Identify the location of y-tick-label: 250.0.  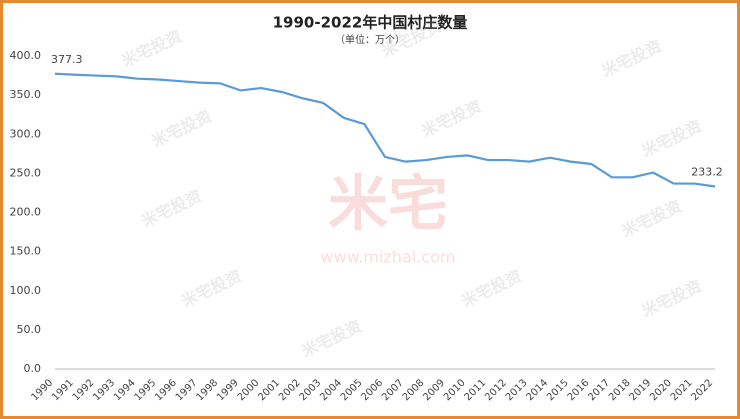
(26, 172).